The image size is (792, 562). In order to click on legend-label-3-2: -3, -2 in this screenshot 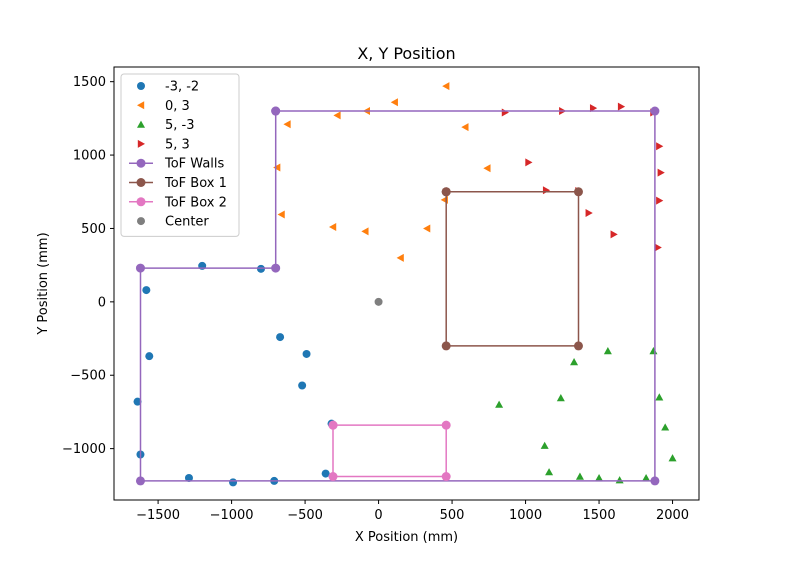, I will do `click(182, 87)`.